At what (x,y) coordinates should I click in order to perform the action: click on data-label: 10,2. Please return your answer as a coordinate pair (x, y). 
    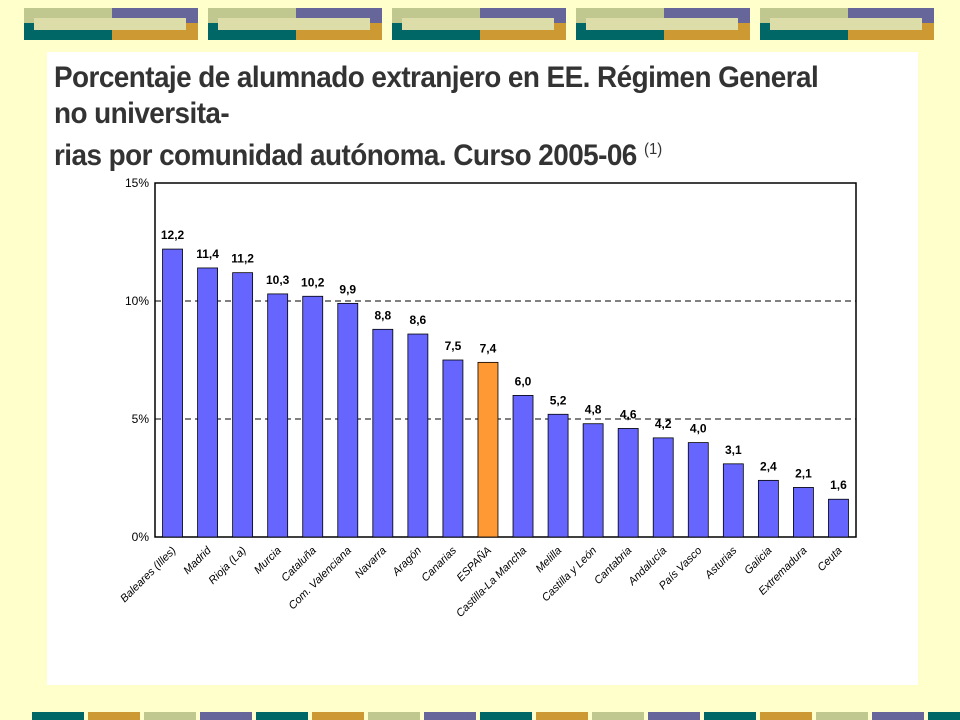
    Looking at the image, I should click on (313, 282).